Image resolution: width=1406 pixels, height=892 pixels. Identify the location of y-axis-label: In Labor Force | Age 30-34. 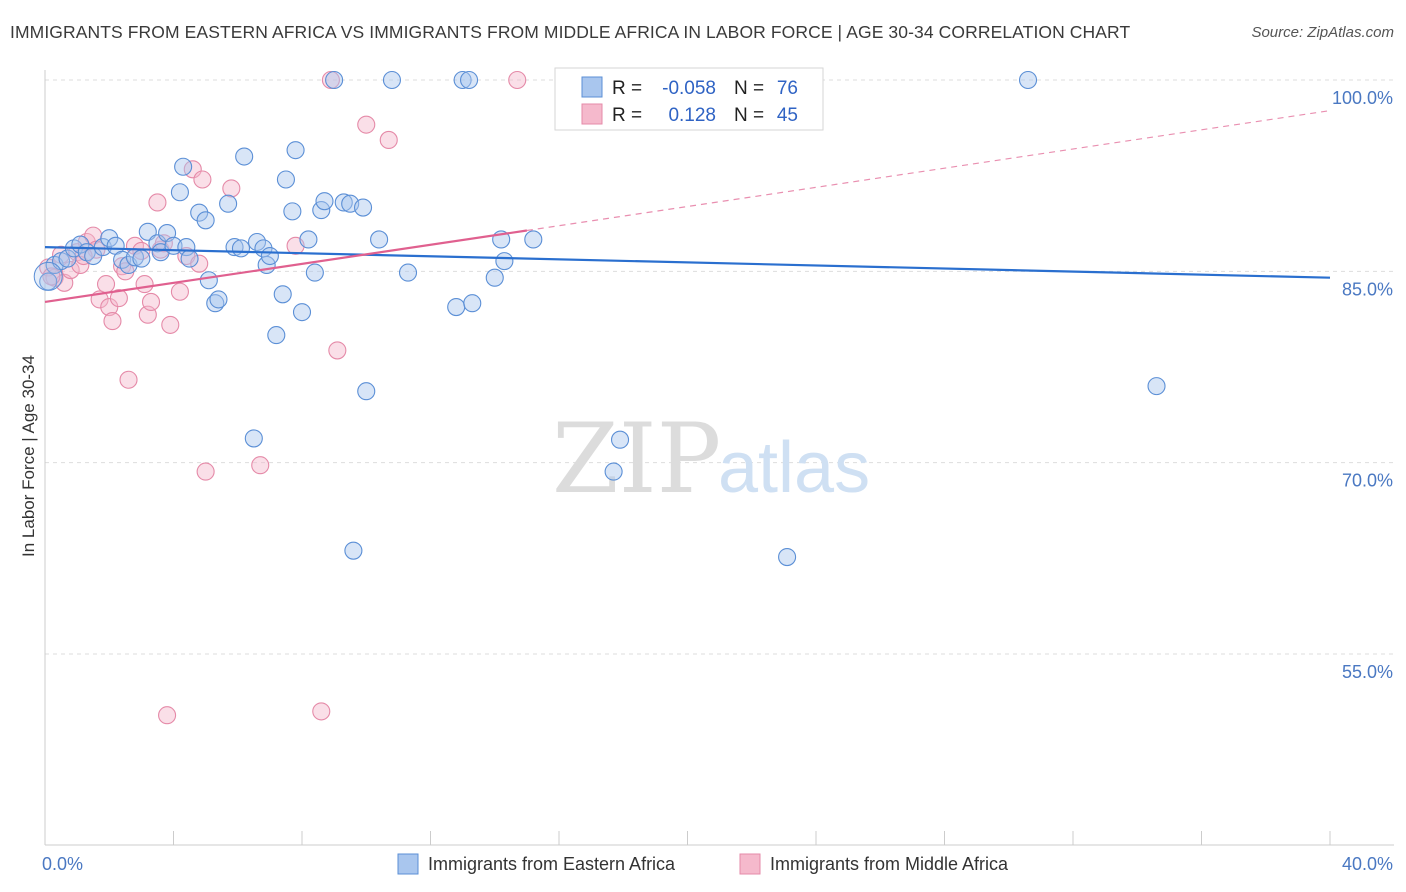
(28, 456).